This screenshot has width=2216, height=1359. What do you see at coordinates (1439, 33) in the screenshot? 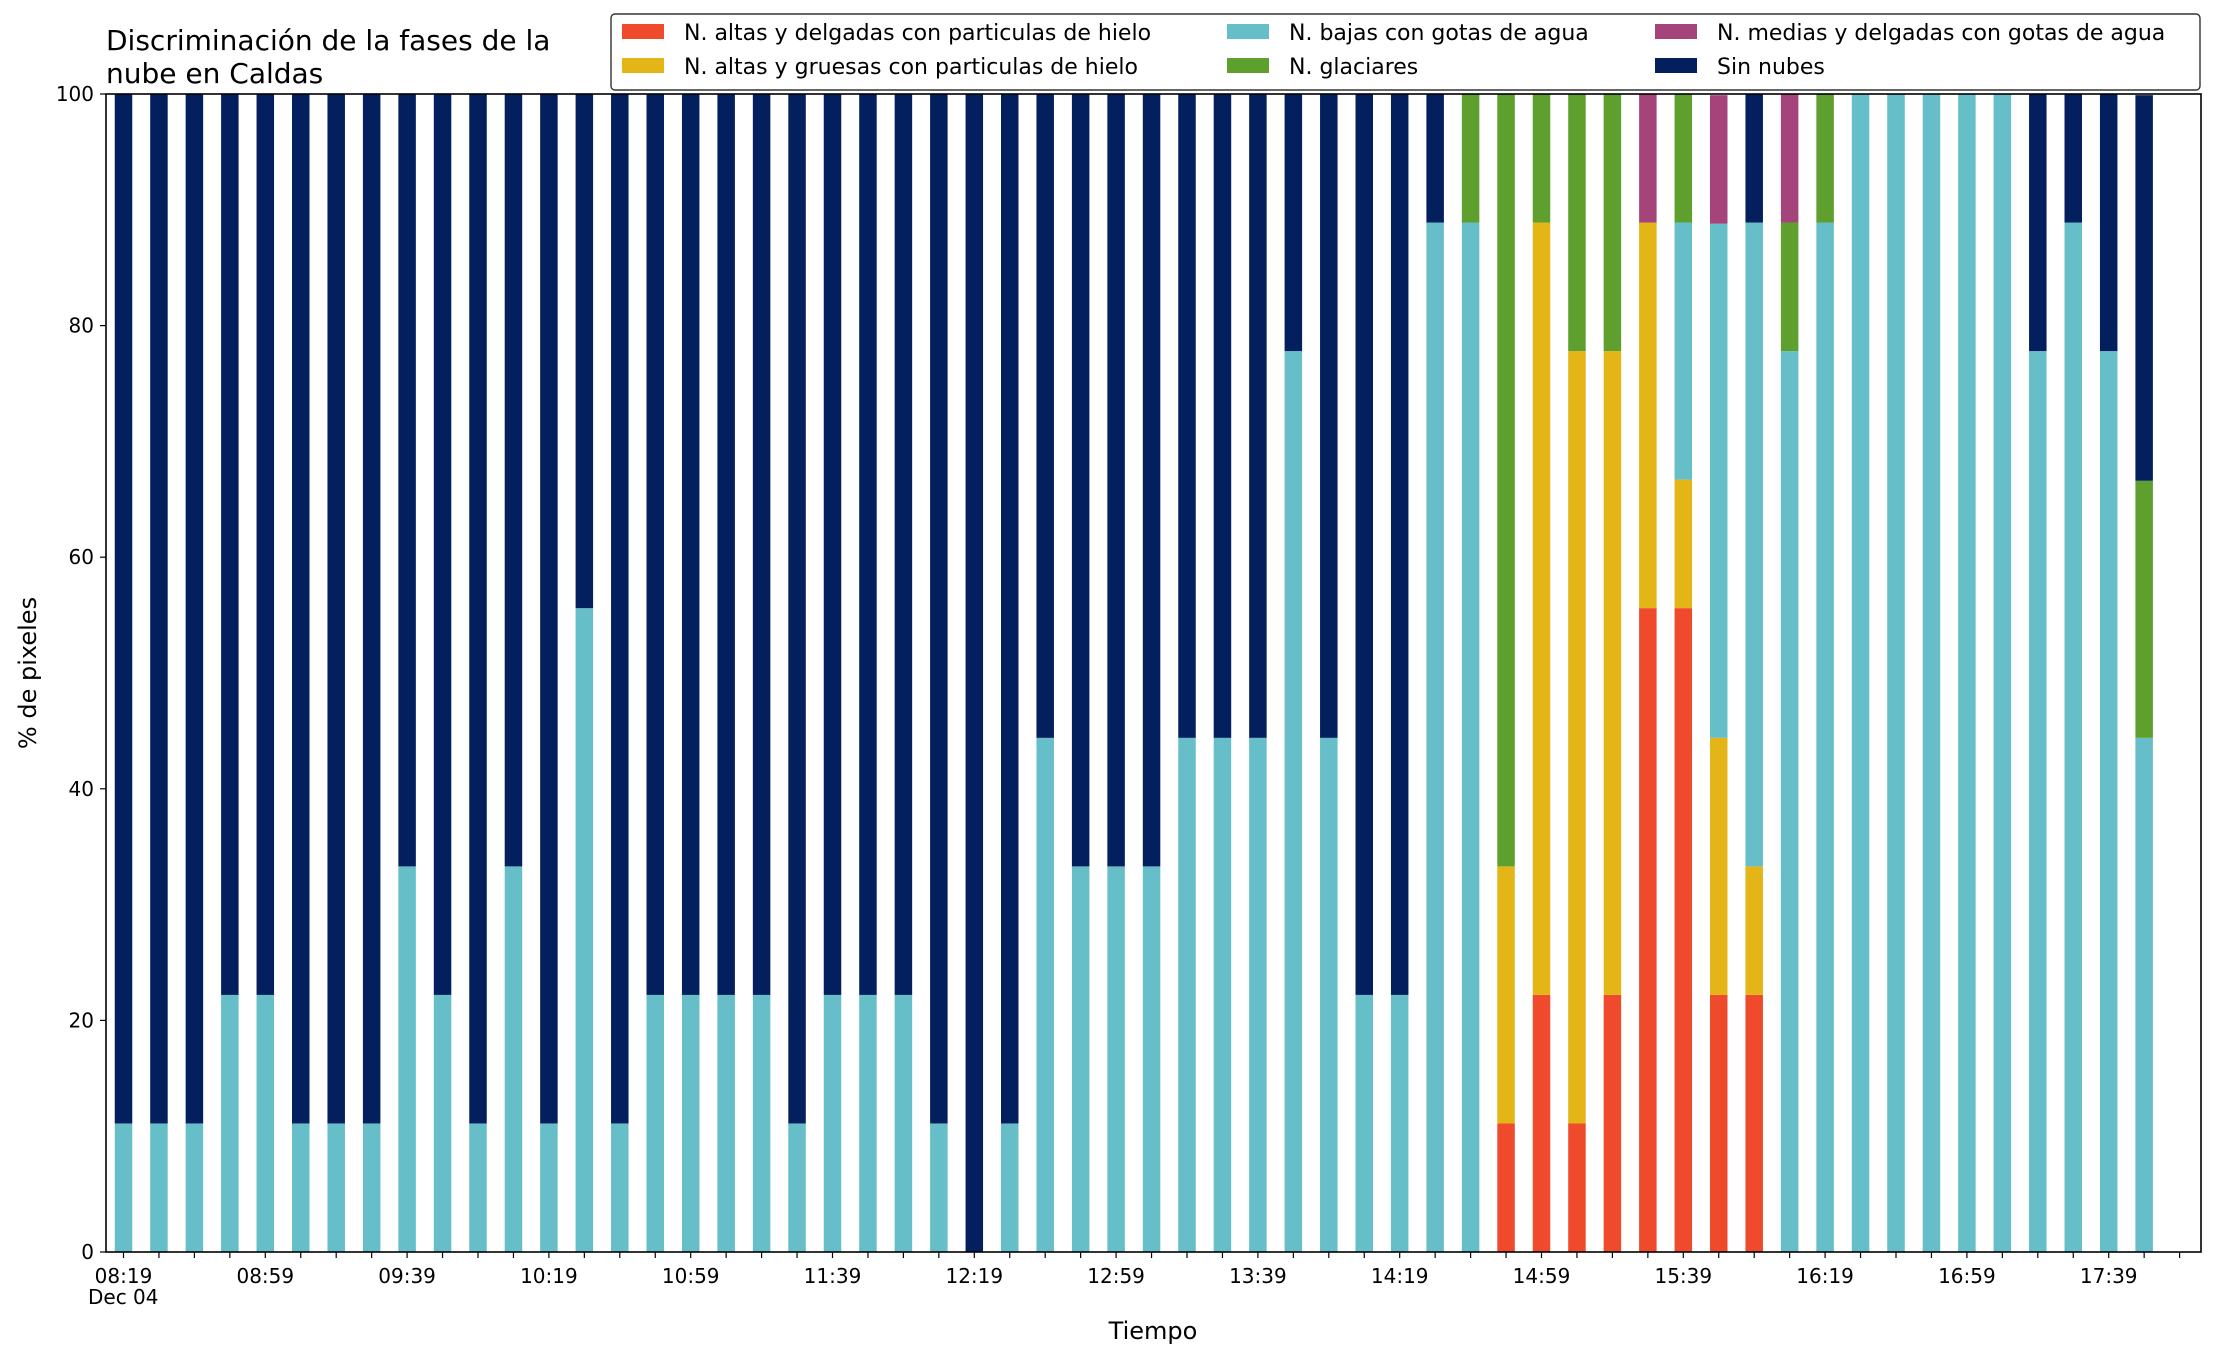
I see `legend-label: N. bajas con gotas de agua` at bounding box center [1439, 33].